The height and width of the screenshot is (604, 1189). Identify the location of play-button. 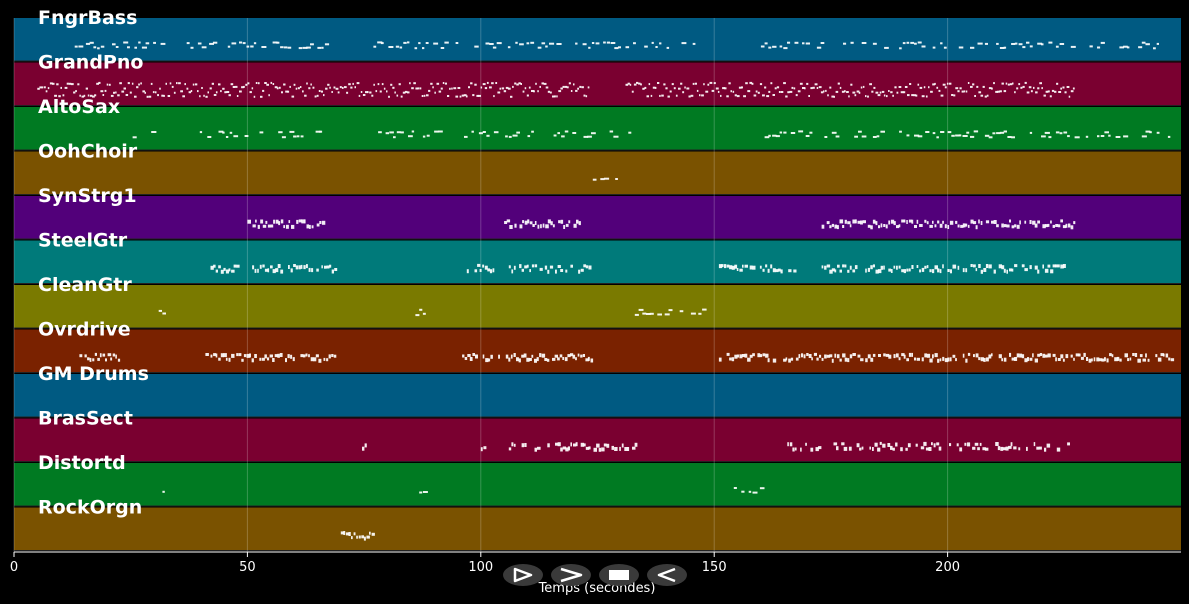
(523, 575).